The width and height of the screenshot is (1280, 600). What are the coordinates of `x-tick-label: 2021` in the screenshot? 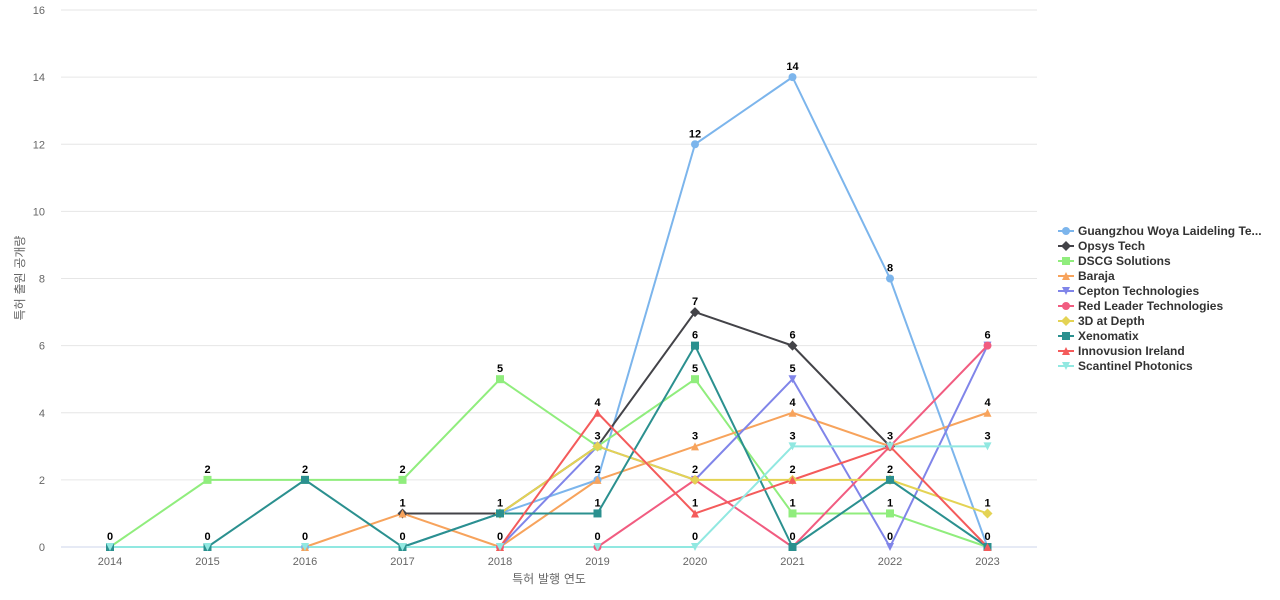 It's located at (792, 562).